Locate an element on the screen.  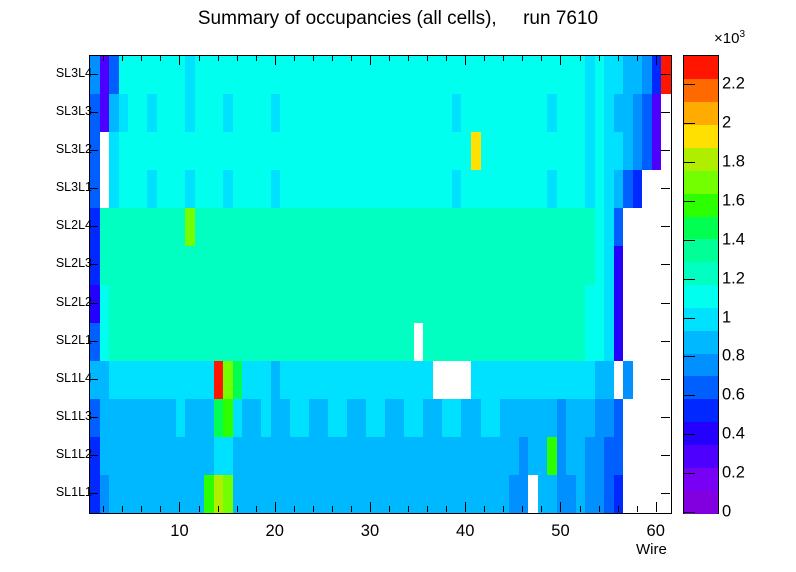
colorbar-tick is located at coordinates (689, 435).